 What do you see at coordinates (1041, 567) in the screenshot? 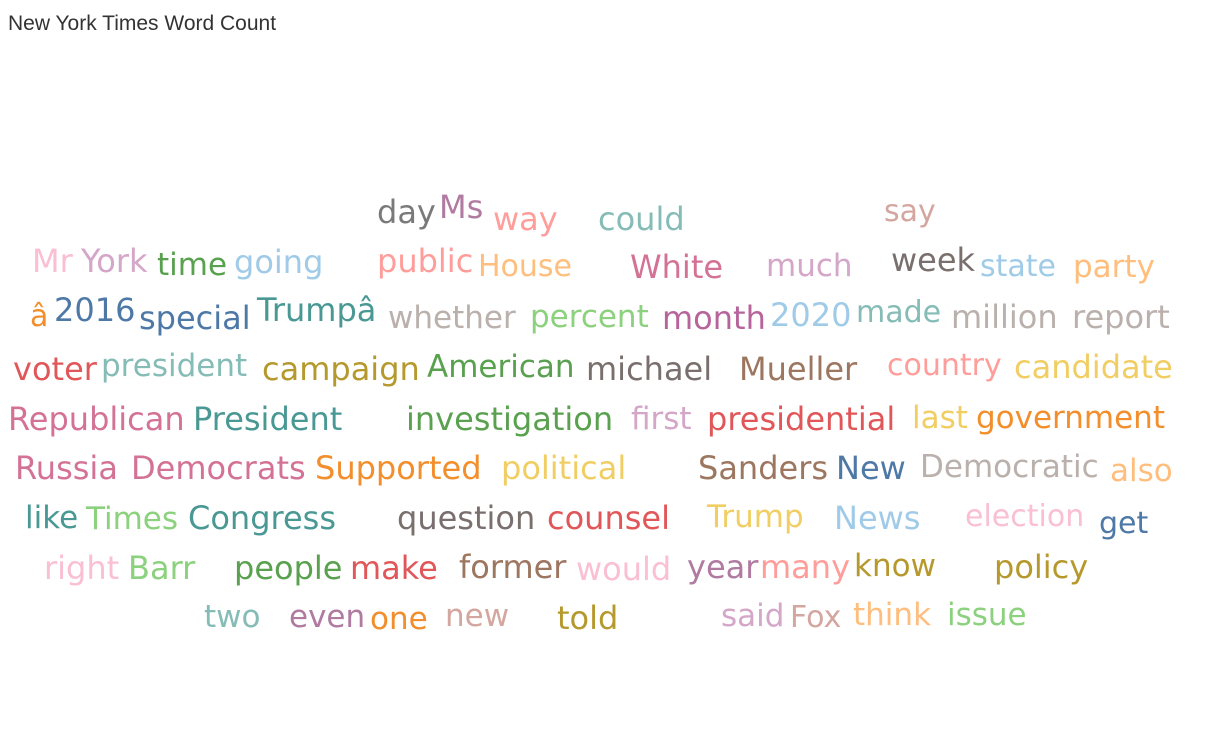
I see `word-68: policy` at bounding box center [1041, 567].